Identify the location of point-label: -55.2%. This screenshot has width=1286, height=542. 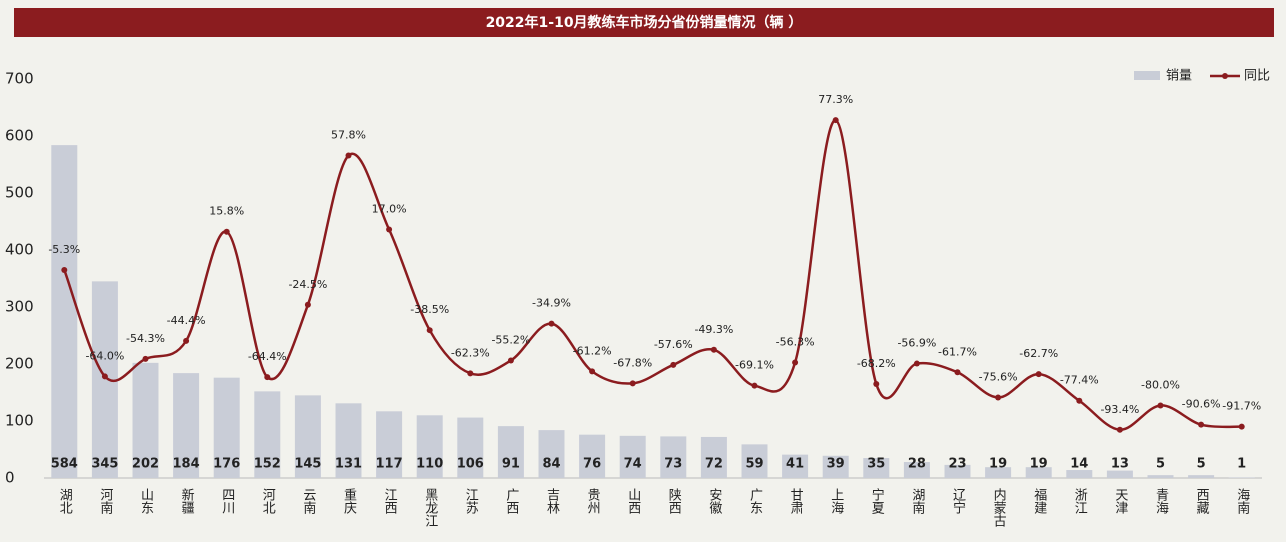
(510, 339).